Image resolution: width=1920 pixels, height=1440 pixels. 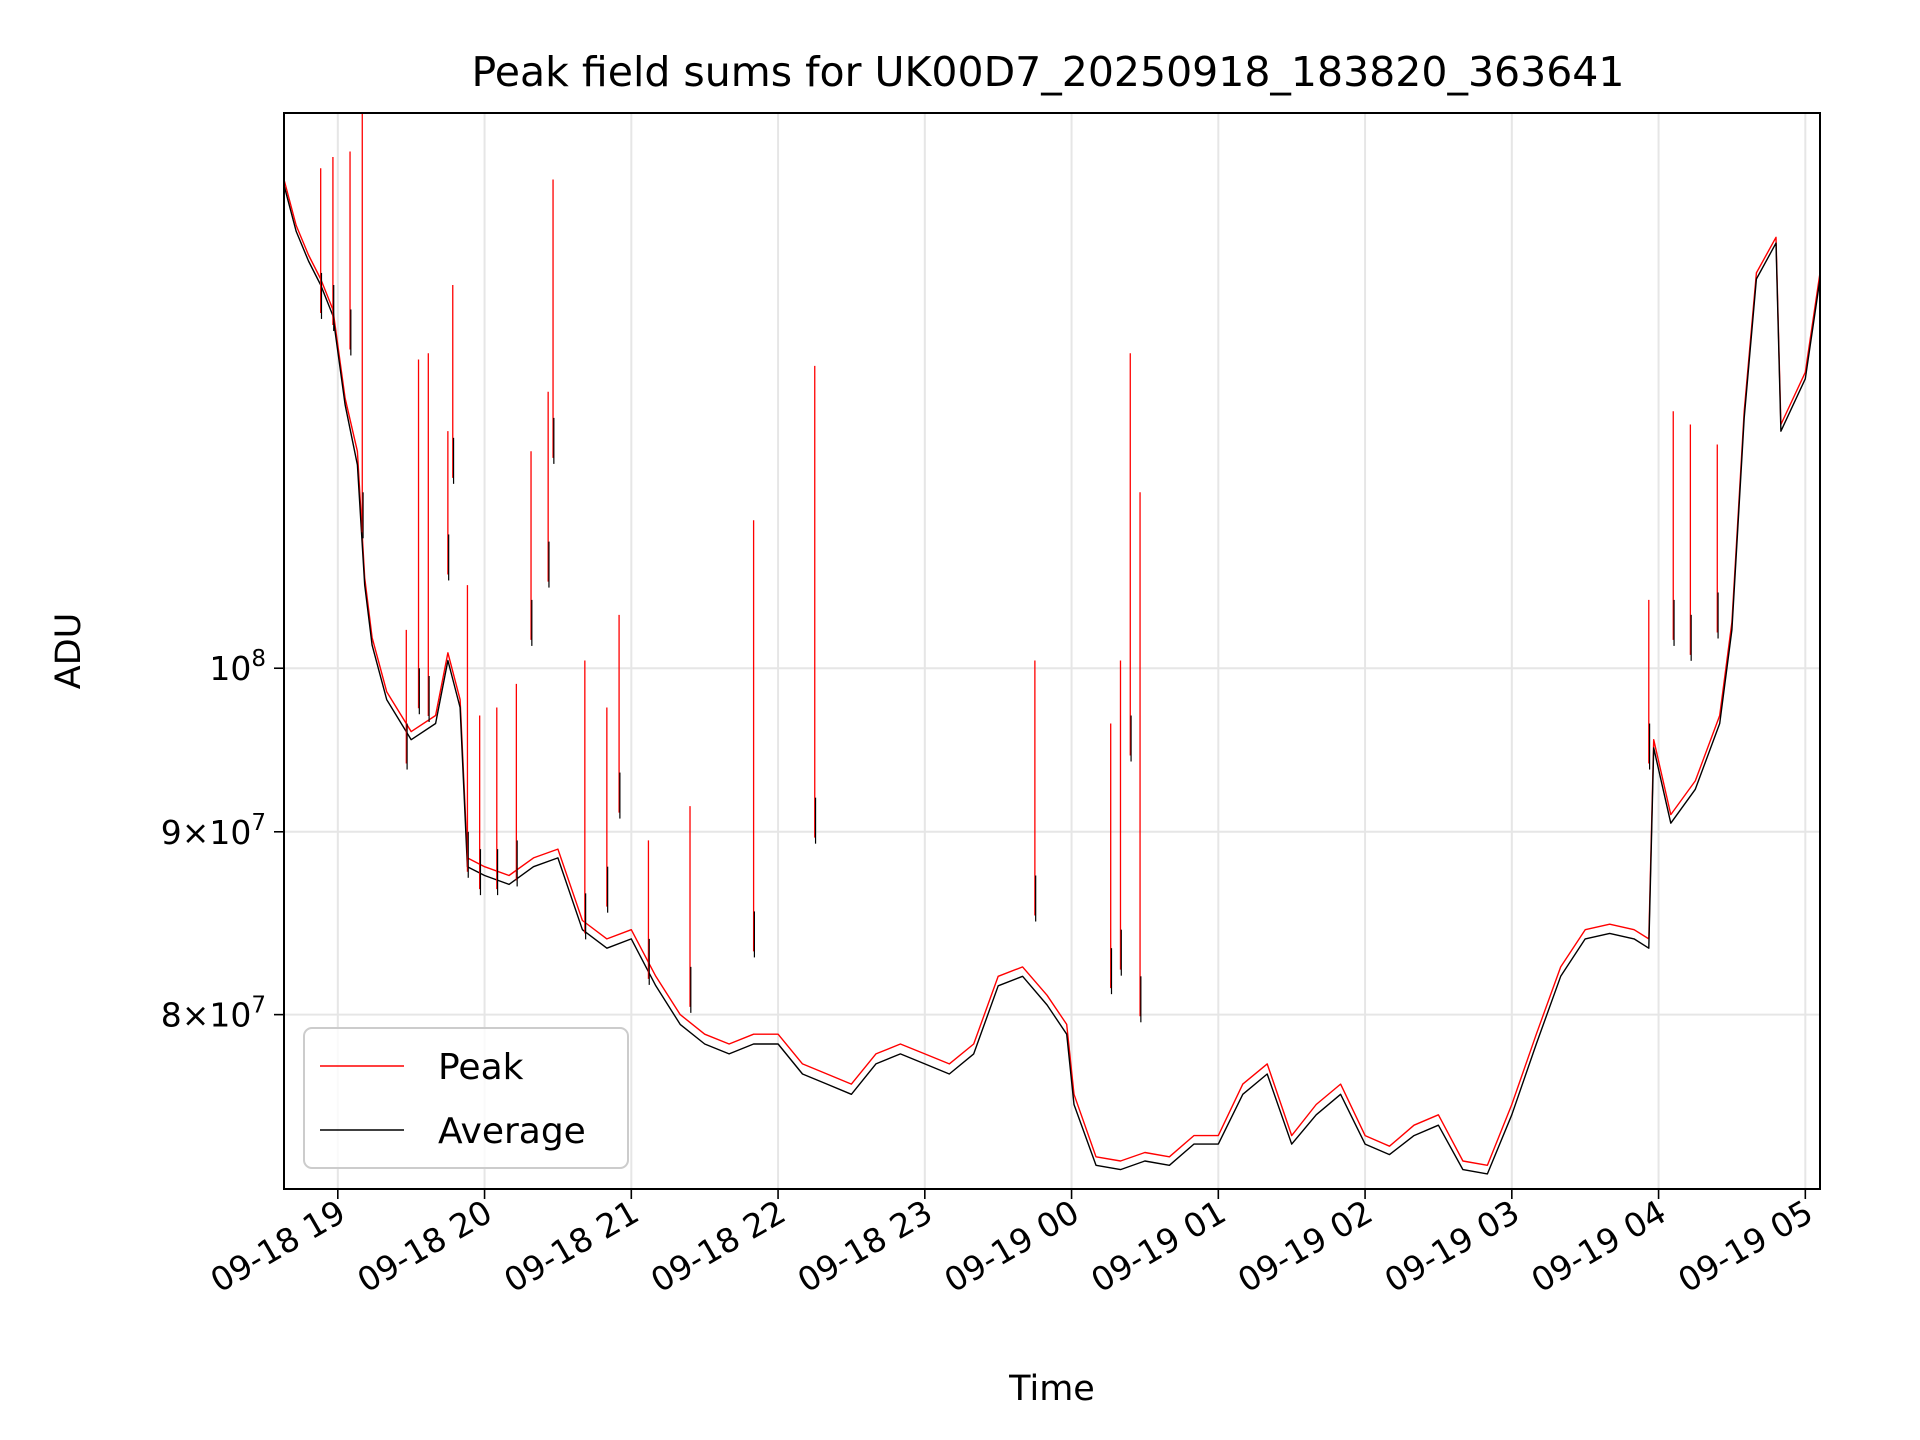 I want to click on y-axis-label: ADU, so click(x=69, y=651).